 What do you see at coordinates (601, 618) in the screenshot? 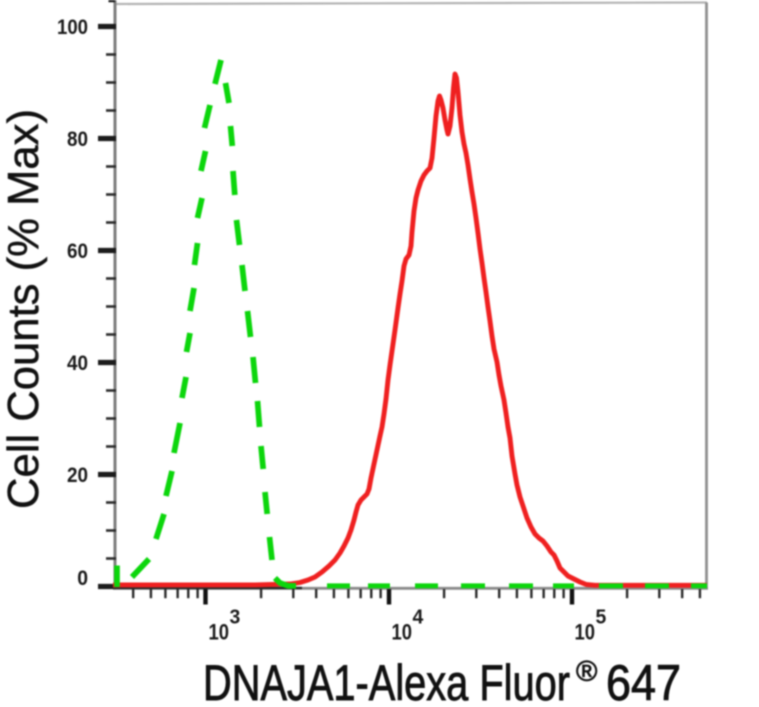
I see `svg-text: 5` at bounding box center [601, 618].